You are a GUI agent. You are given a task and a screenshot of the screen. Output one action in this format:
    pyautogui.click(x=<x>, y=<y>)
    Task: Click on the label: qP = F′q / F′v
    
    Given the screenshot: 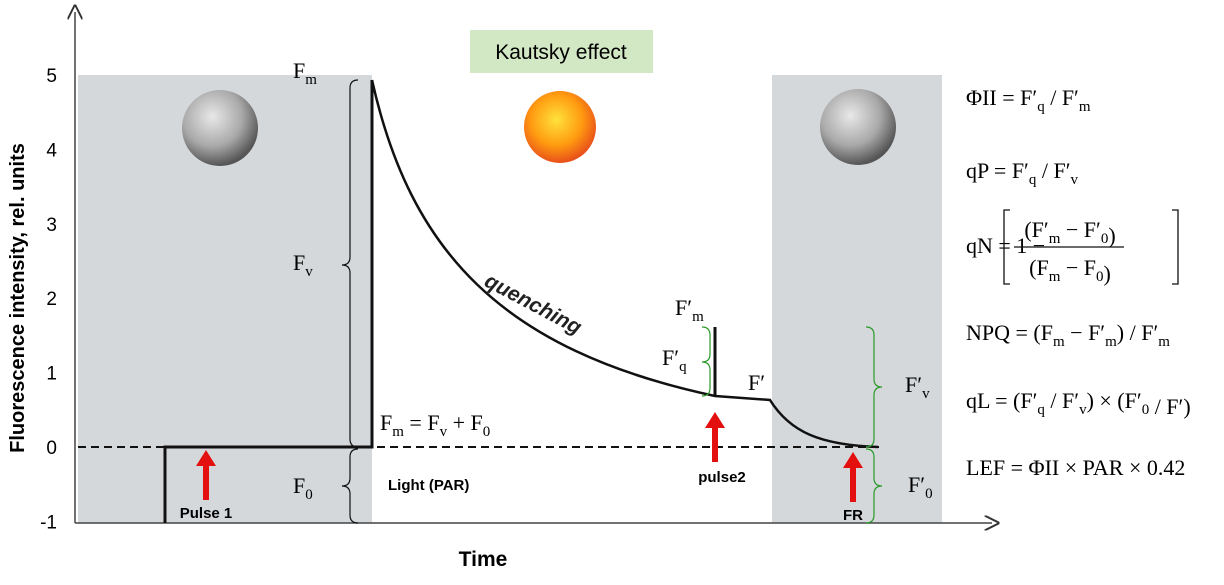 What is the action you would take?
    pyautogui.click(x=1022, y=173)
    